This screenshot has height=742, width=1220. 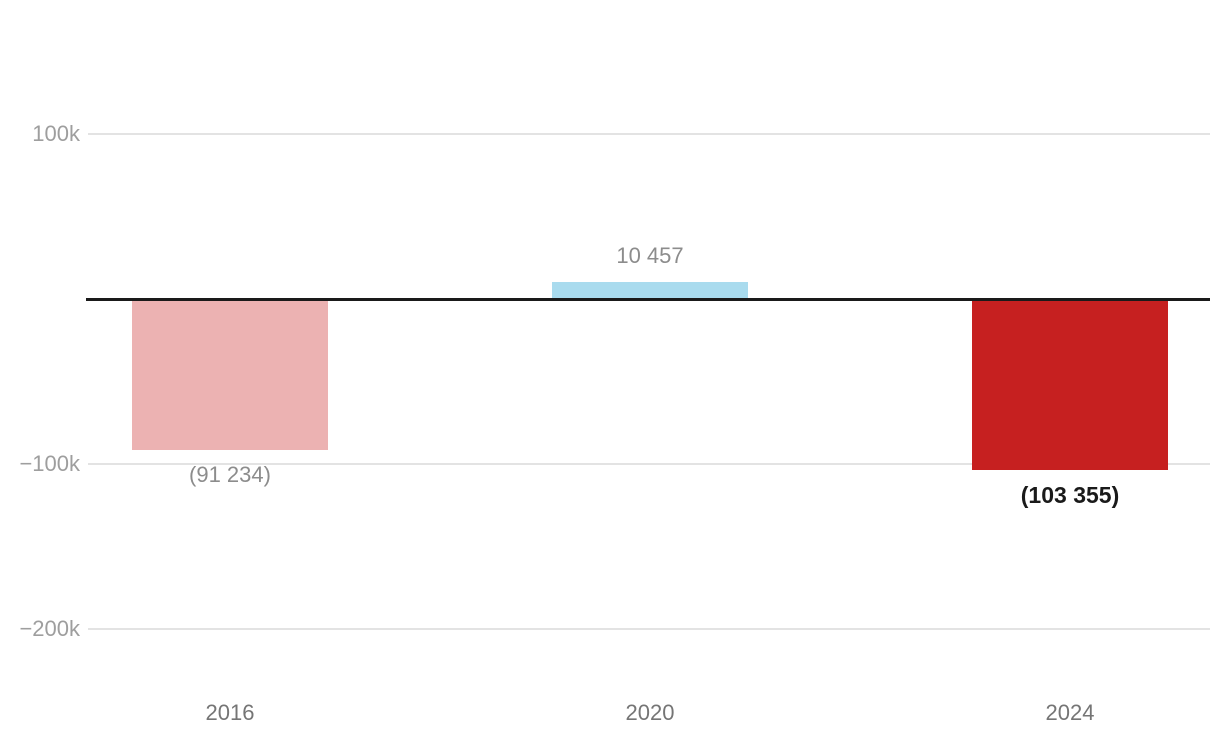 I want to click on y-axis-tick-minus-100k: −100k, so click(x=49, y=463).